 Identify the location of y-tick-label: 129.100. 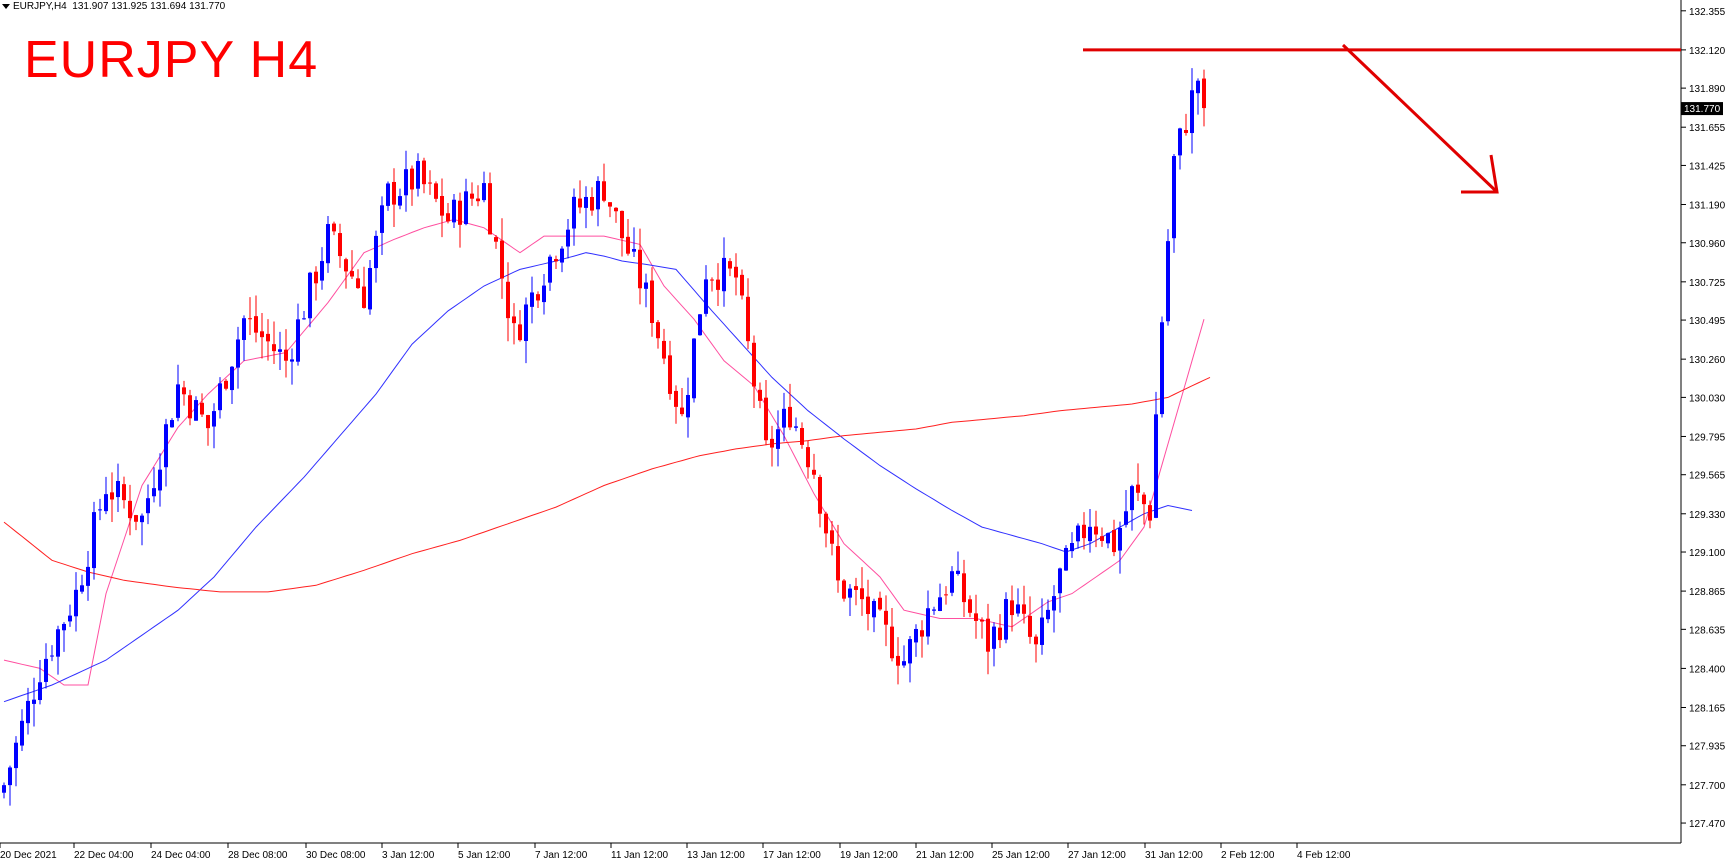
(1707, 553).